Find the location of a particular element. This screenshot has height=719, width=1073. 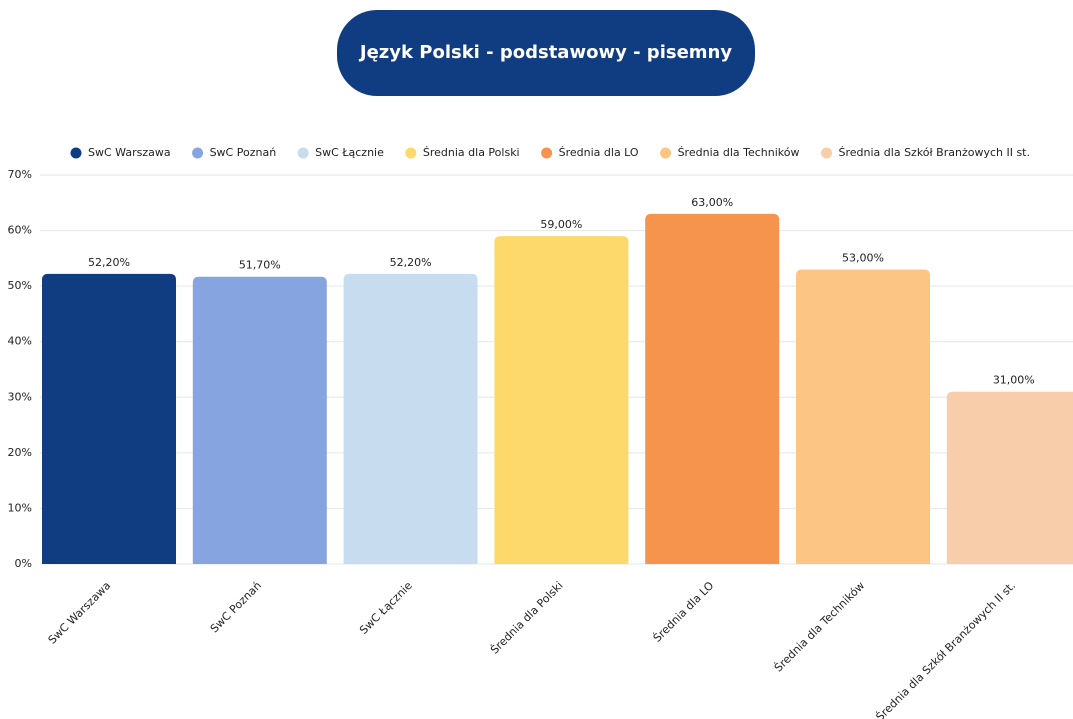

value-label: 31,00% is located at coordinates (1014, 380).